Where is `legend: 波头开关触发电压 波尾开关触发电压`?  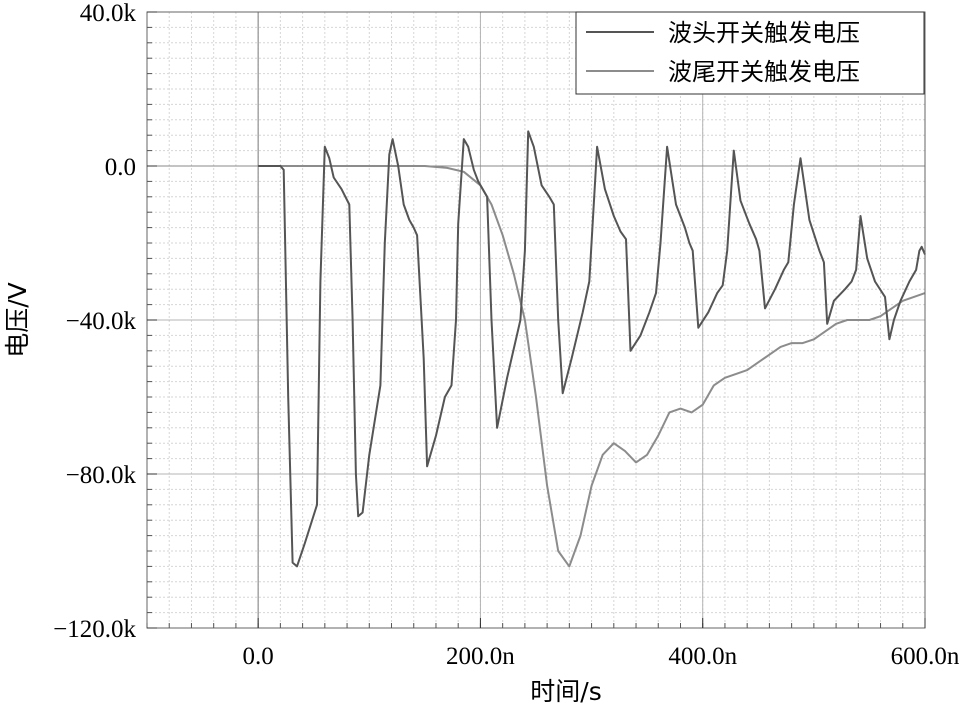
legend: 波头开关触发电压 波尾开关触发电压 is located at coordinates (750, 53).